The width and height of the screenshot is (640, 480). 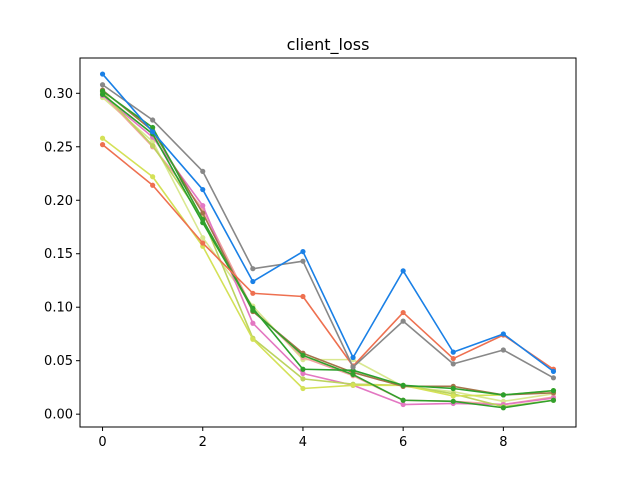 What do you see at coordinates (203, 442) in the screenshot?
I see `x-tick-label: 2` at bounding box center [203, 442].